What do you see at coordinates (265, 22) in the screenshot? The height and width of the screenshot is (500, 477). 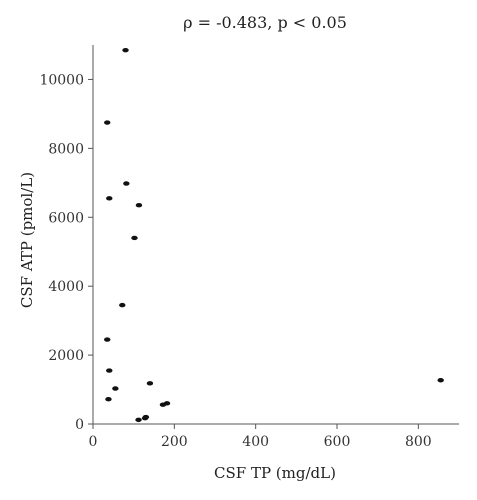 I see `chart-title: ρ = -0.483, p < 0.05` at bounding box center [265, 22].